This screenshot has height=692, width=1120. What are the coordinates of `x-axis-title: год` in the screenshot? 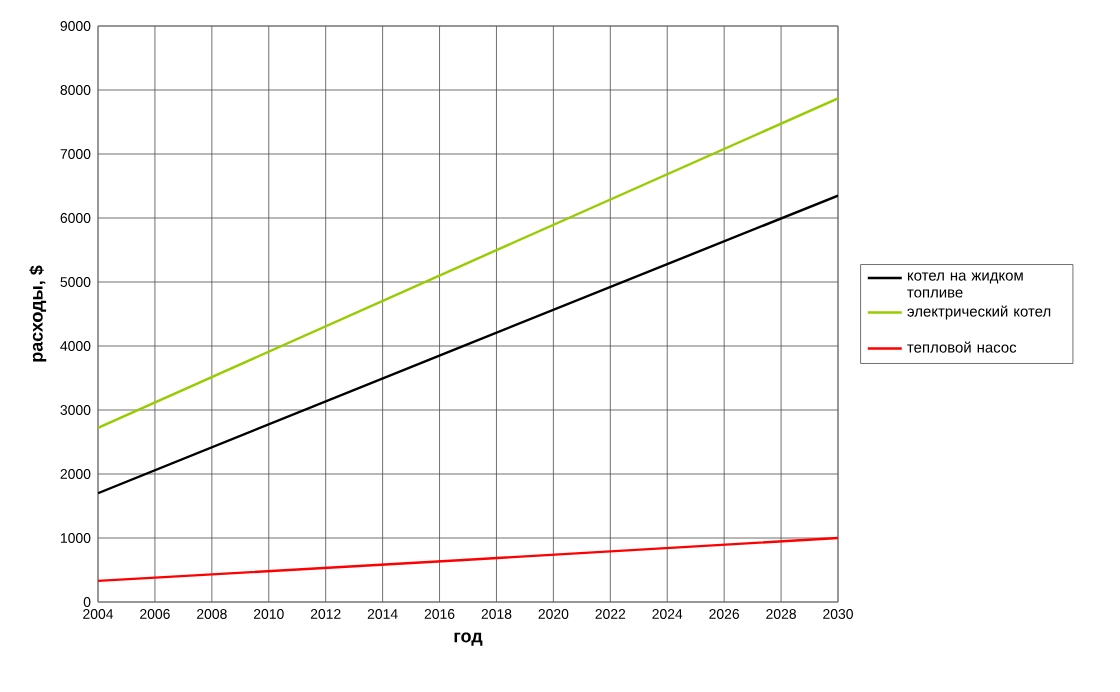 It's located at (468, 639).